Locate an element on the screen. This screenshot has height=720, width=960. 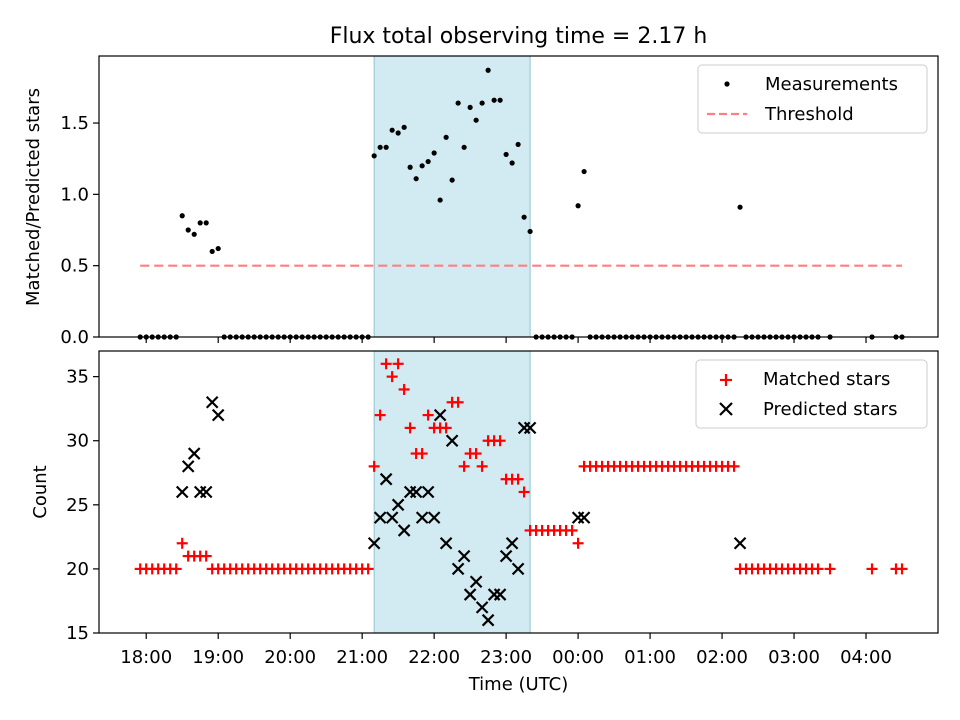
y-tick-label: 1.5 is located at coordinates (74, 123).